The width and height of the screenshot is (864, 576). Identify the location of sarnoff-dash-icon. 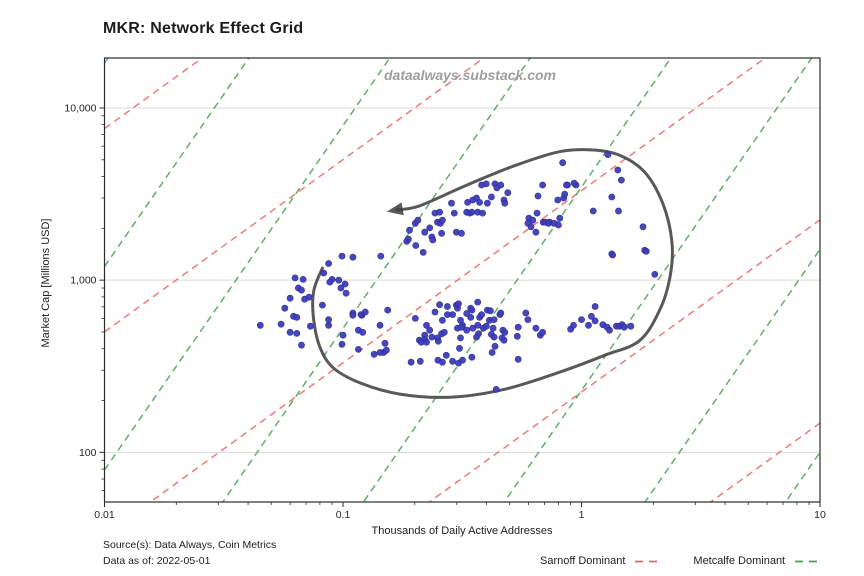
(648, 561).